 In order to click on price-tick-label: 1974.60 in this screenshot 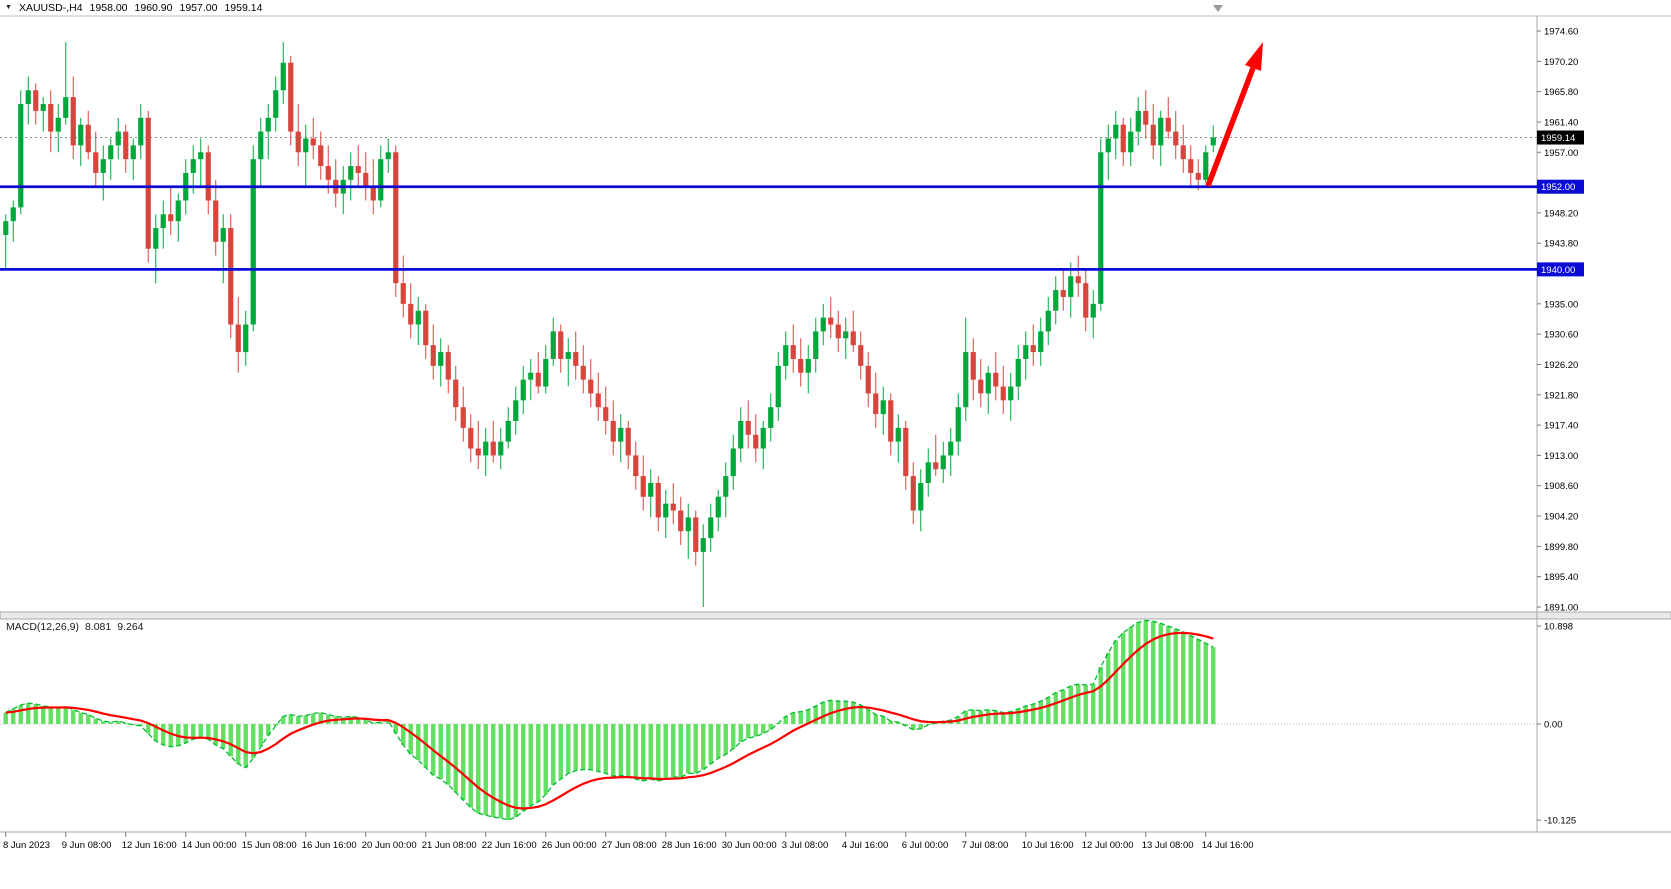, I will do `click(1561, 32)`.